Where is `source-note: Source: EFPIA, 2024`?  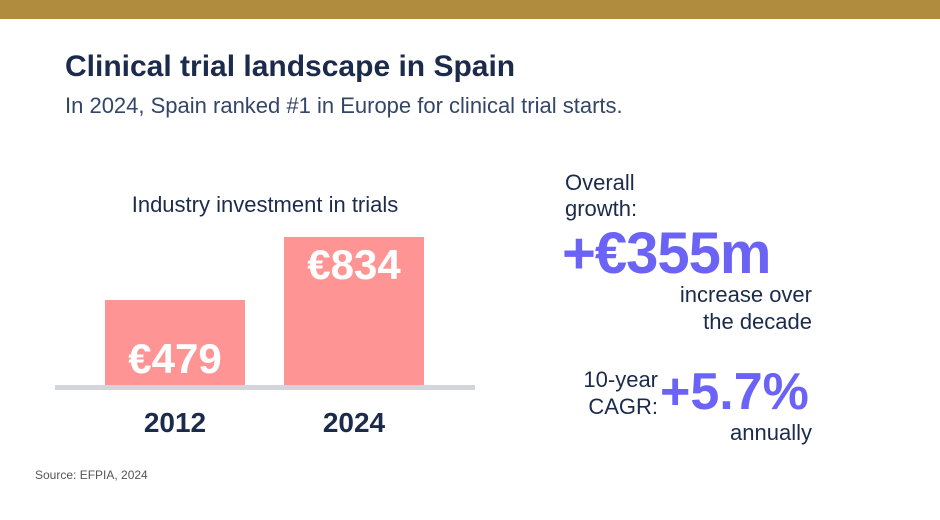 source-note: Source: EFPIA, 2024 is located at coordinates (91, 475).